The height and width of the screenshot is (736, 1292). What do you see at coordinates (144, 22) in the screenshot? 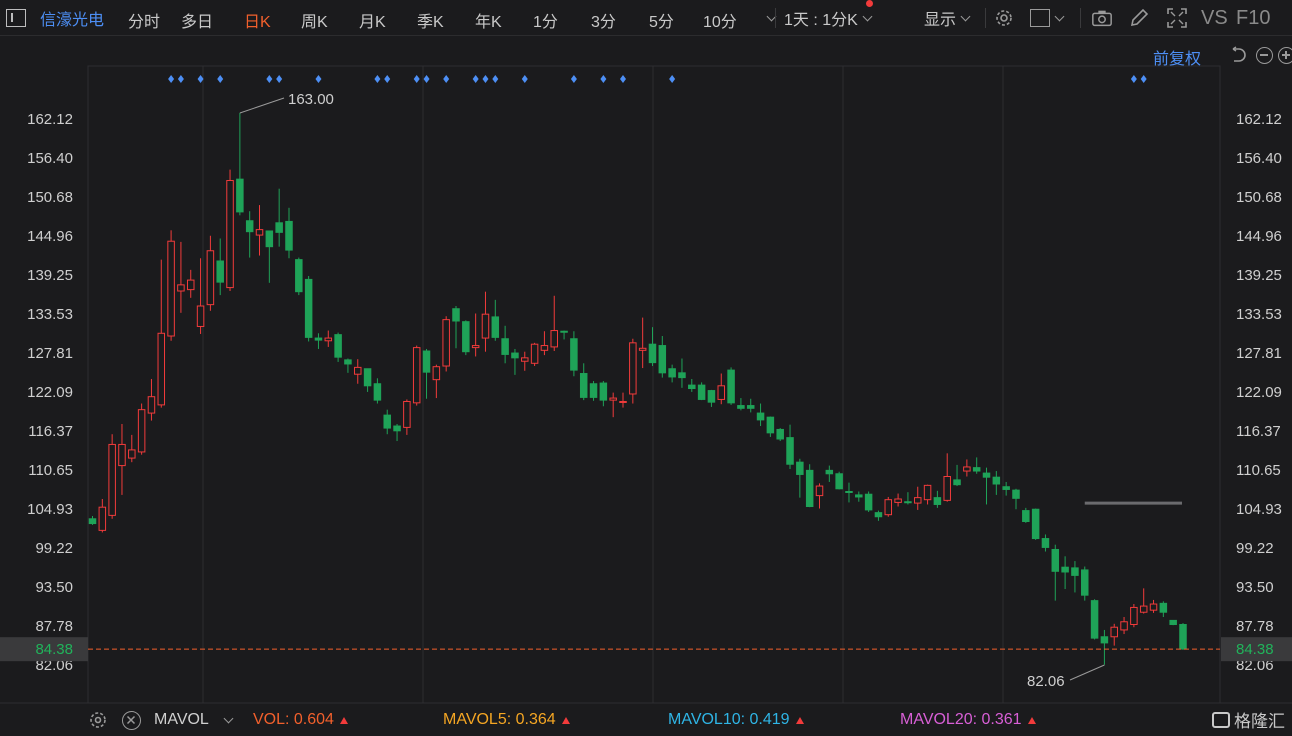
I see `period-tab-0: 分时` at bounding box center [144, 22].